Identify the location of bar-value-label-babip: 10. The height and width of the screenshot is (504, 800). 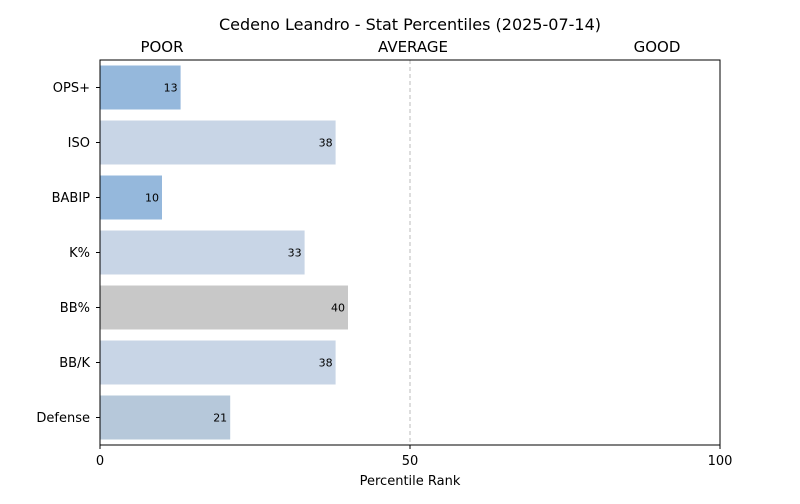
(152, 198).